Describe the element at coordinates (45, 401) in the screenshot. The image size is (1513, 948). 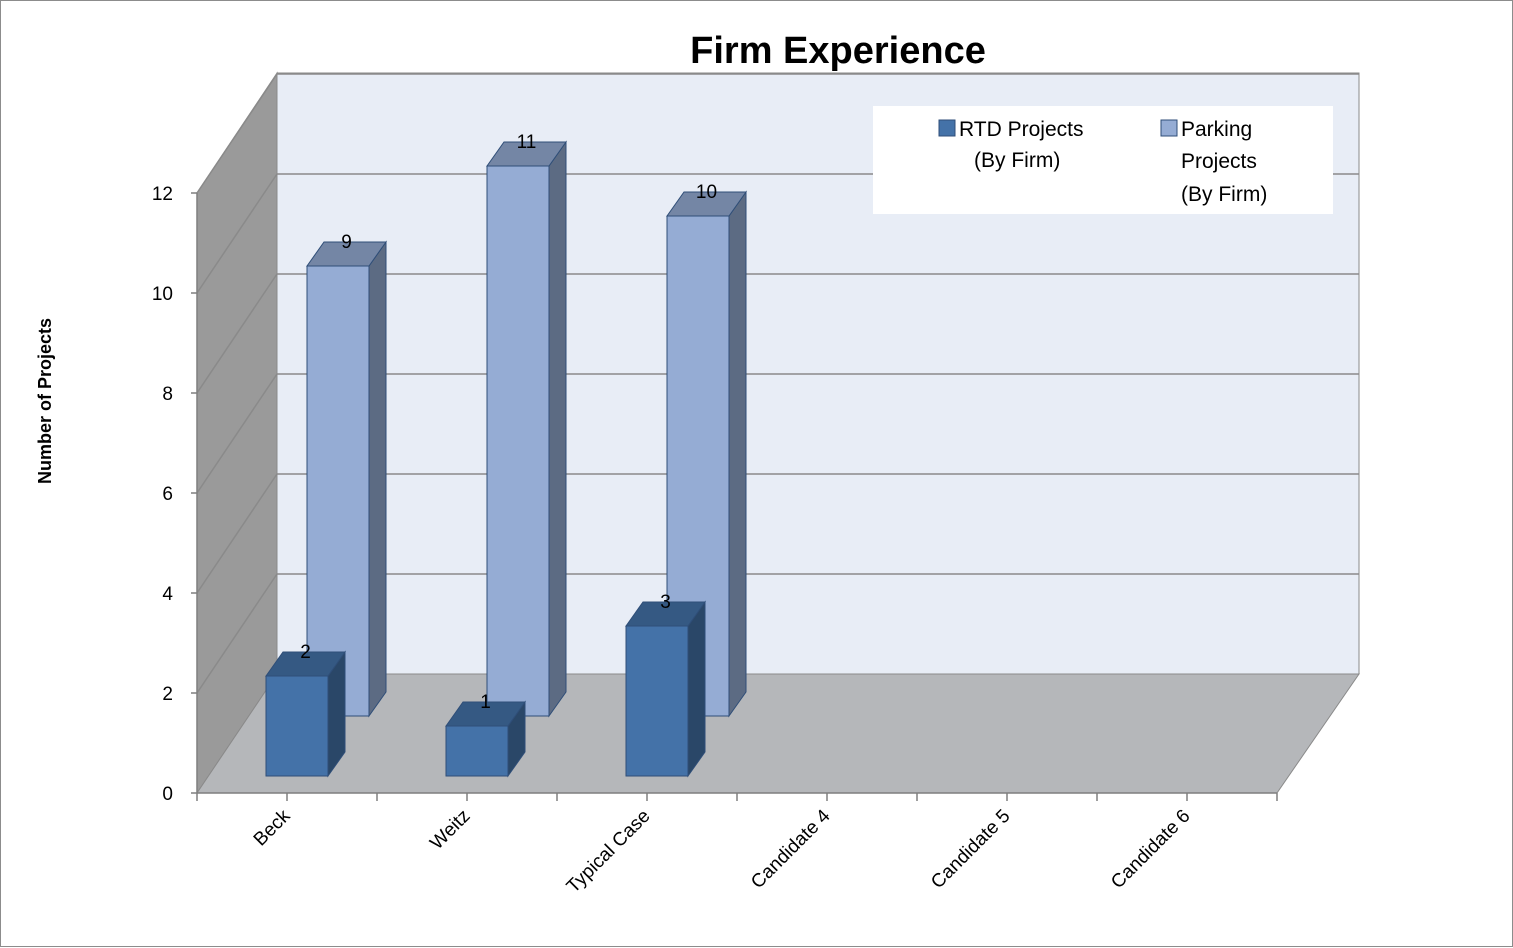
I see `y-axis-title: Number of Projects` at that location.